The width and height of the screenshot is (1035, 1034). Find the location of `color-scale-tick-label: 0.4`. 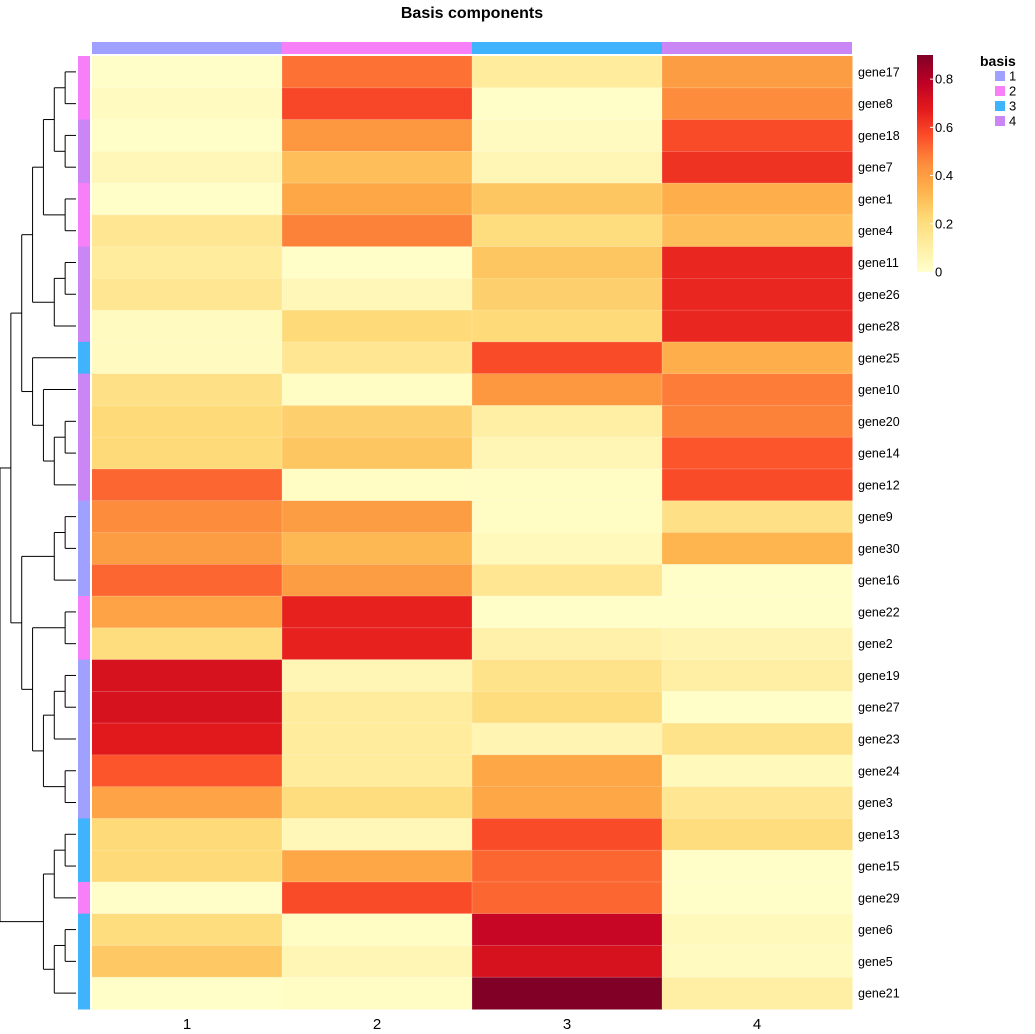

color-scale-tick-label: 0.4 is located at coordinates (944, 175).